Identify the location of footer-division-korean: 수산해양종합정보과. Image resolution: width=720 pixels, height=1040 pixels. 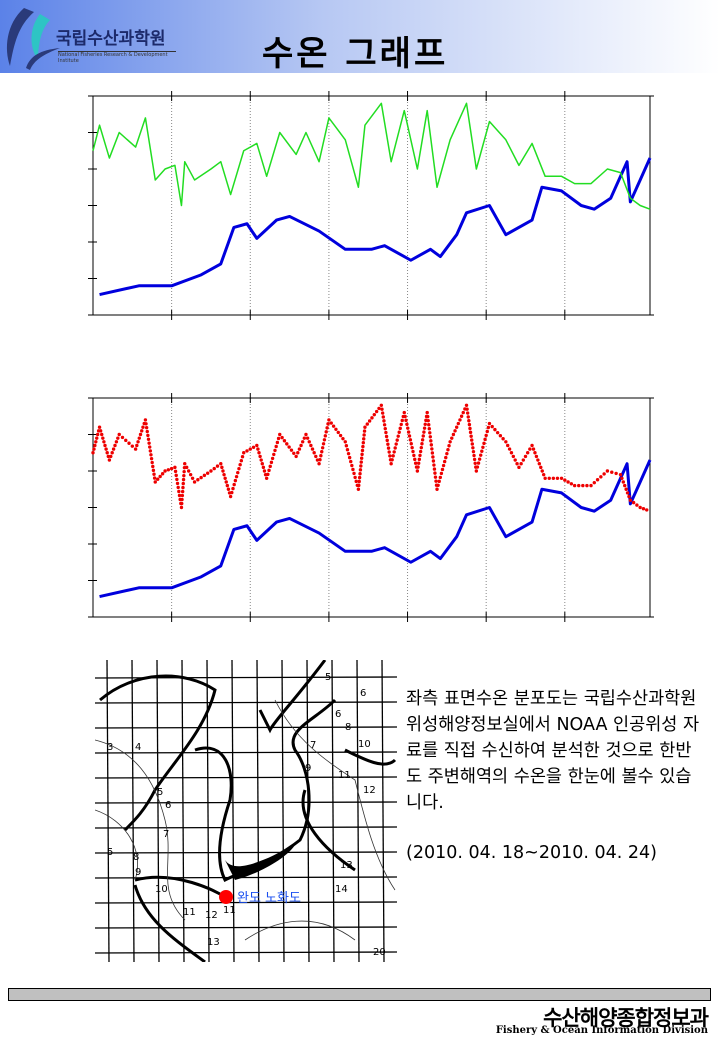
(626, 1018).